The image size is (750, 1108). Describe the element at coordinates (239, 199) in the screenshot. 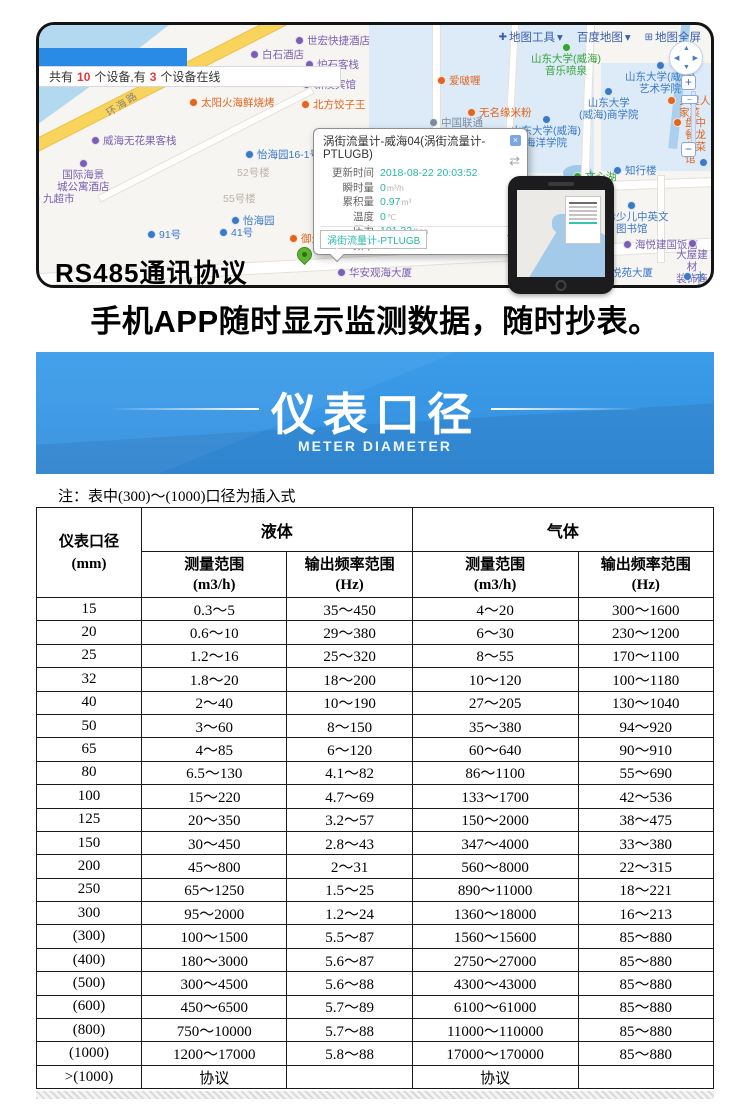

I see `map-poi-label: 55号楼` at that location.